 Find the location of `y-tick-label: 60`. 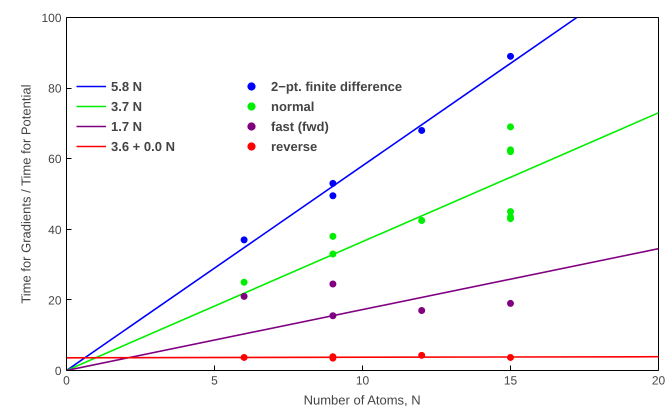

y-tick-label: 60 is located at coordinates (55, 159).